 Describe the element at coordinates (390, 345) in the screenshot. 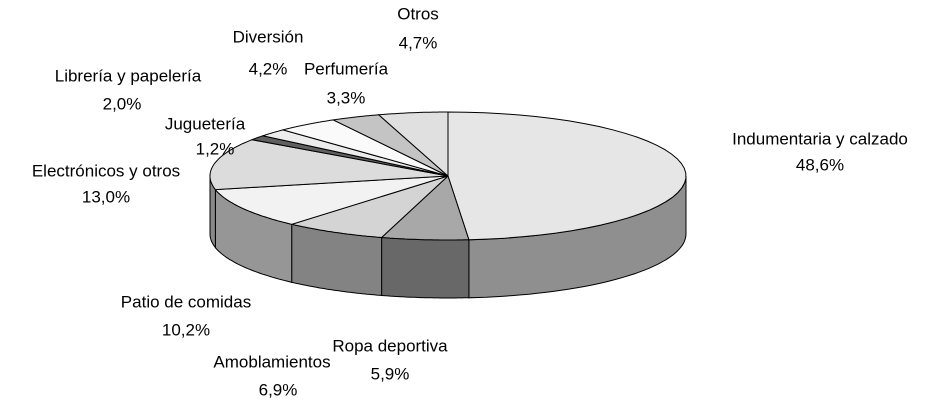

I see `slice-label: Ropa deportiva` at that location.